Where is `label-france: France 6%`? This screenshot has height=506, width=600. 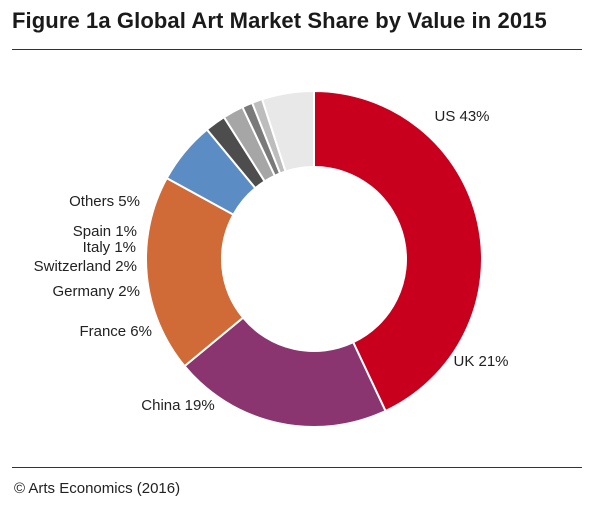
label-france: France 6% is located at coordinates (115, 331).